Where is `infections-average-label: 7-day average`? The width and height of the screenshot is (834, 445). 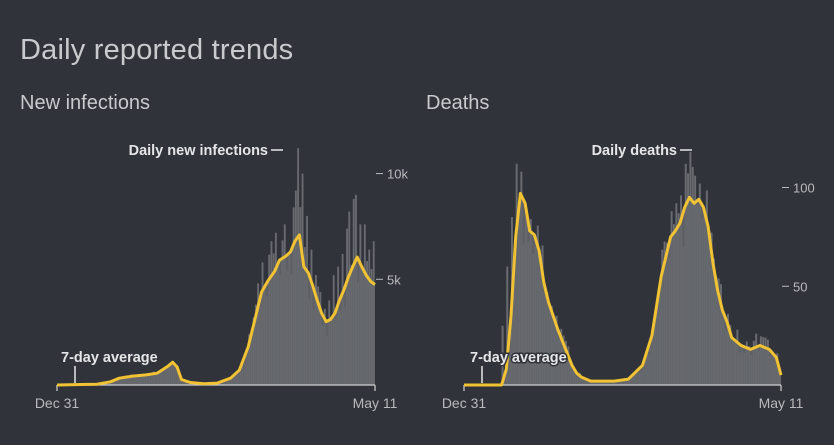
infections-average-label: 7-day average is located at coordinates (109, 358).